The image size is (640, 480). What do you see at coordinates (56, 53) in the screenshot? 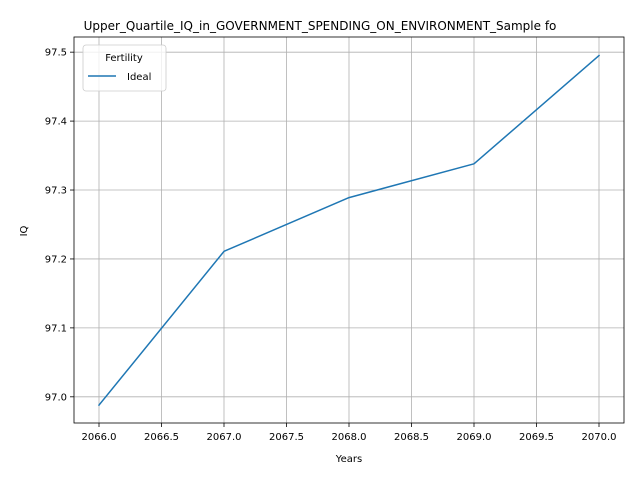
I see `y-tick-label: 97.5` at bounding box center [56, 53].